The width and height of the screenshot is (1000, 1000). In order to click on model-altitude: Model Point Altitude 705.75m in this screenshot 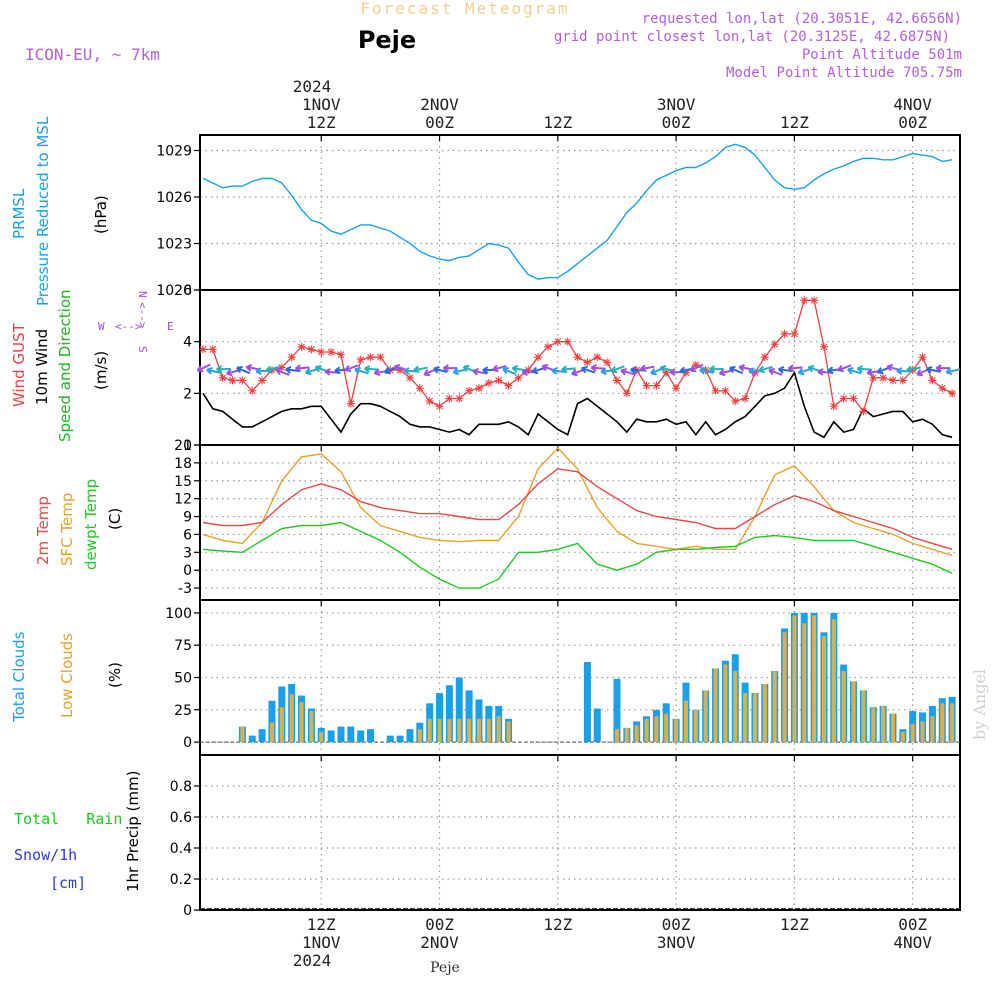, I will do `click(844, 73)`.